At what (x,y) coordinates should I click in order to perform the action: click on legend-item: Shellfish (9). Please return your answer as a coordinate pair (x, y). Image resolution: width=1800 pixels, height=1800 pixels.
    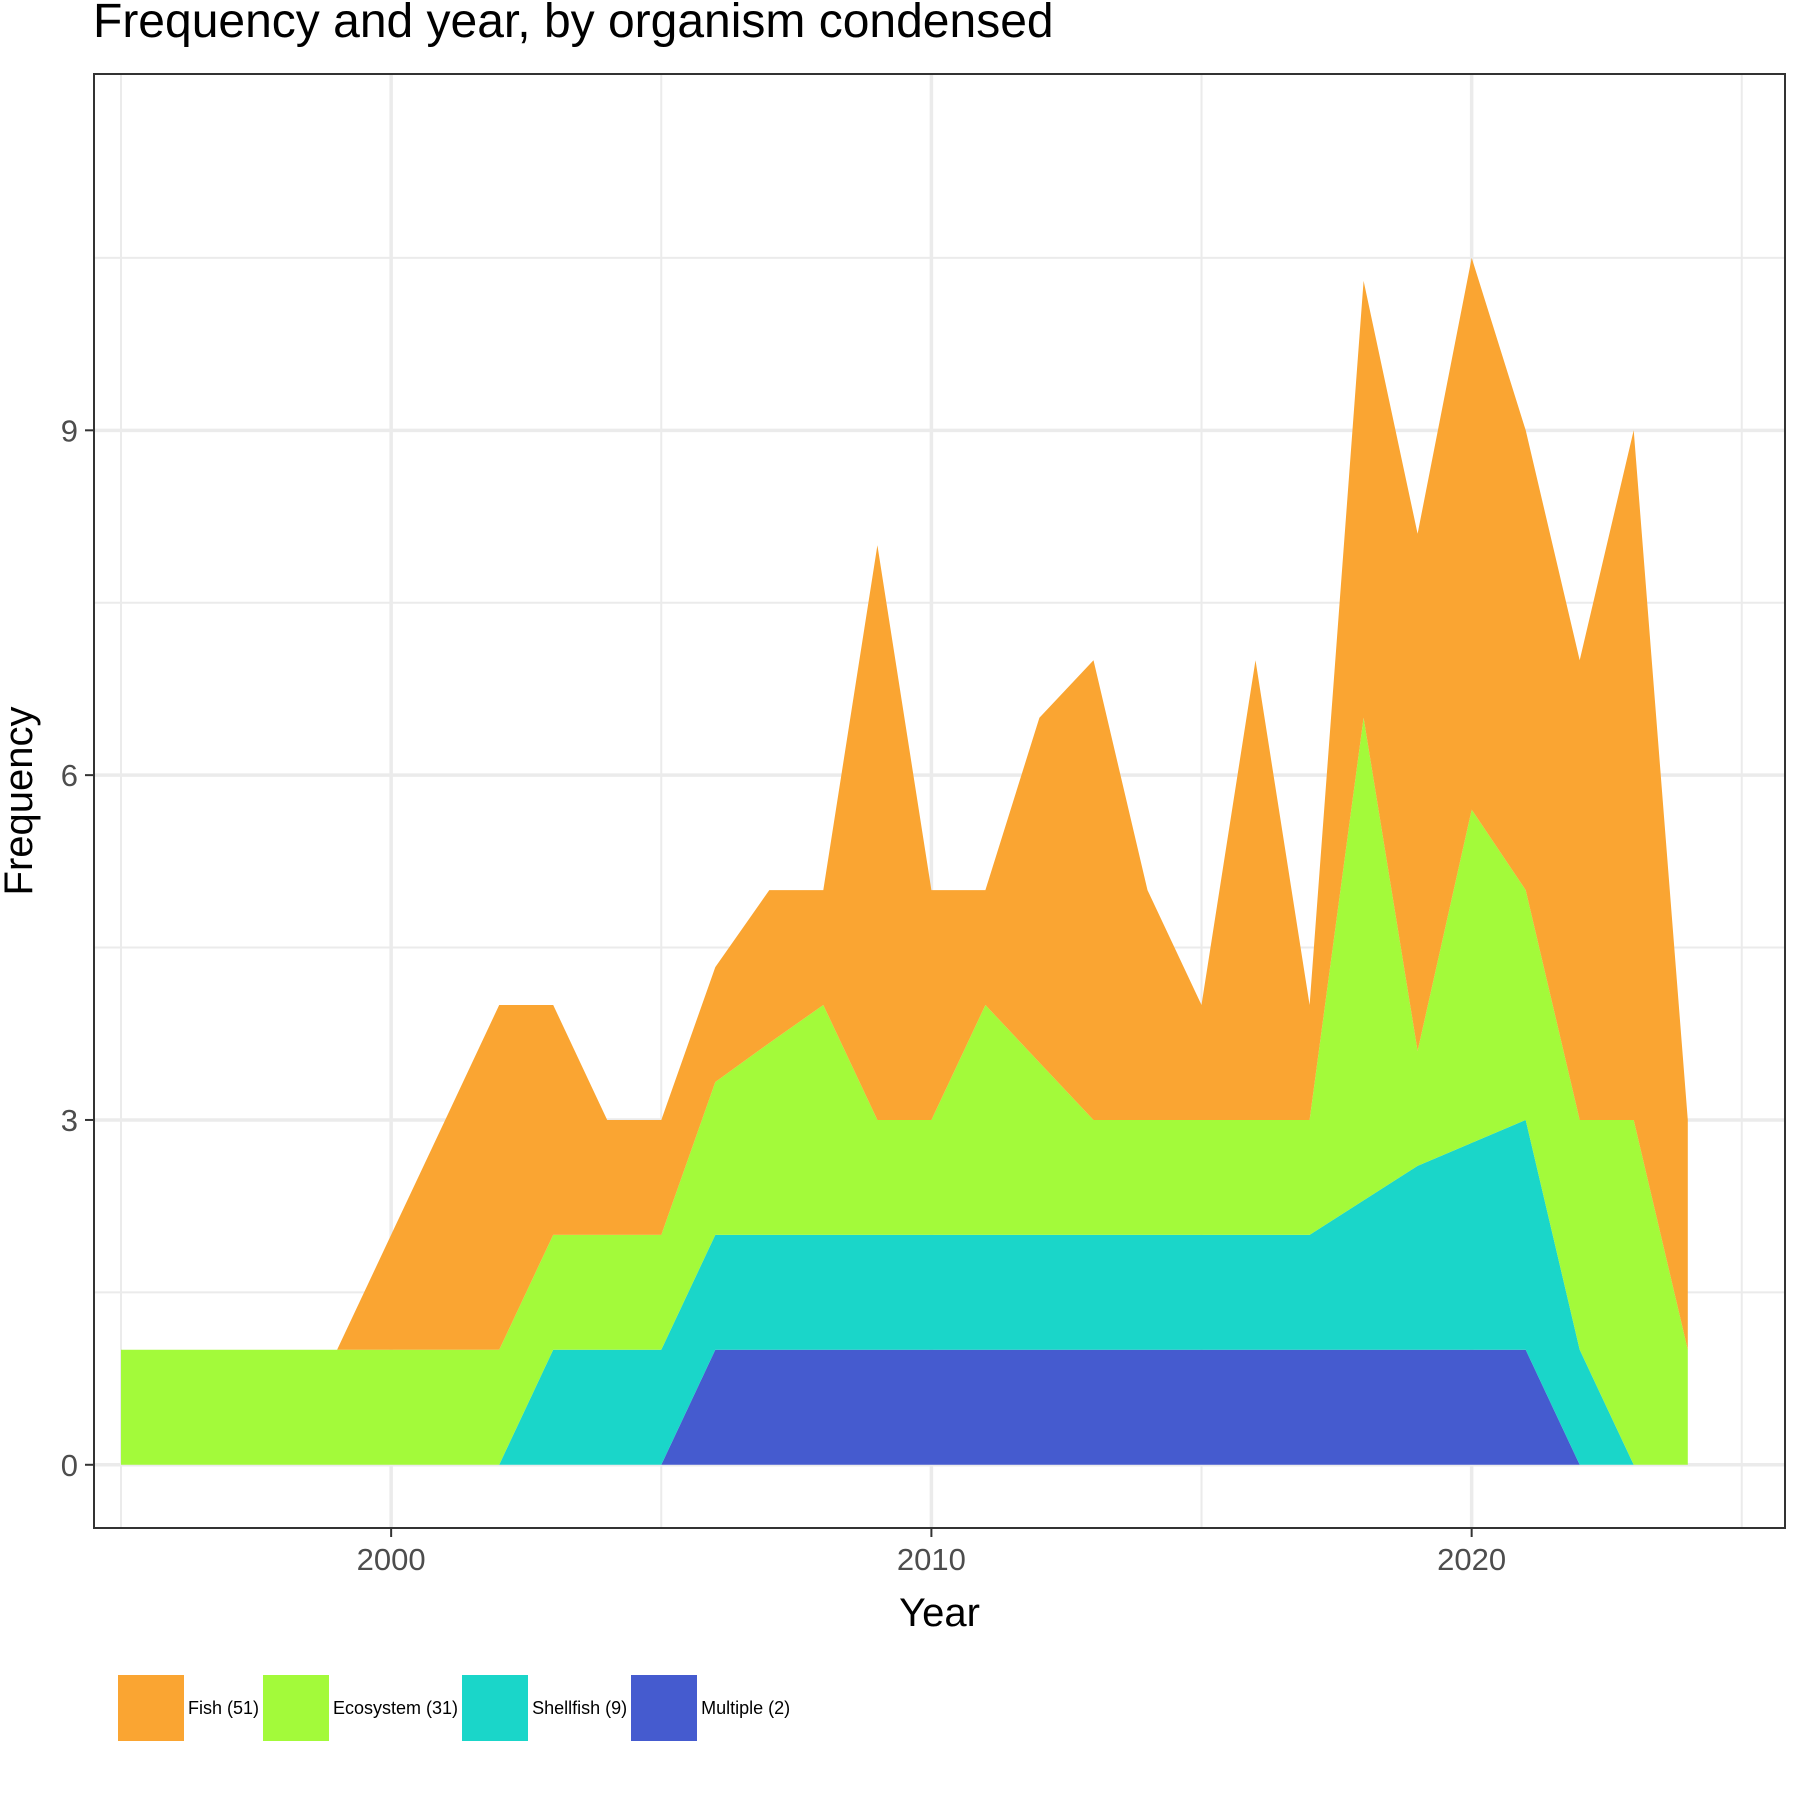
    Looking at the image, I should click on (544, 1708).